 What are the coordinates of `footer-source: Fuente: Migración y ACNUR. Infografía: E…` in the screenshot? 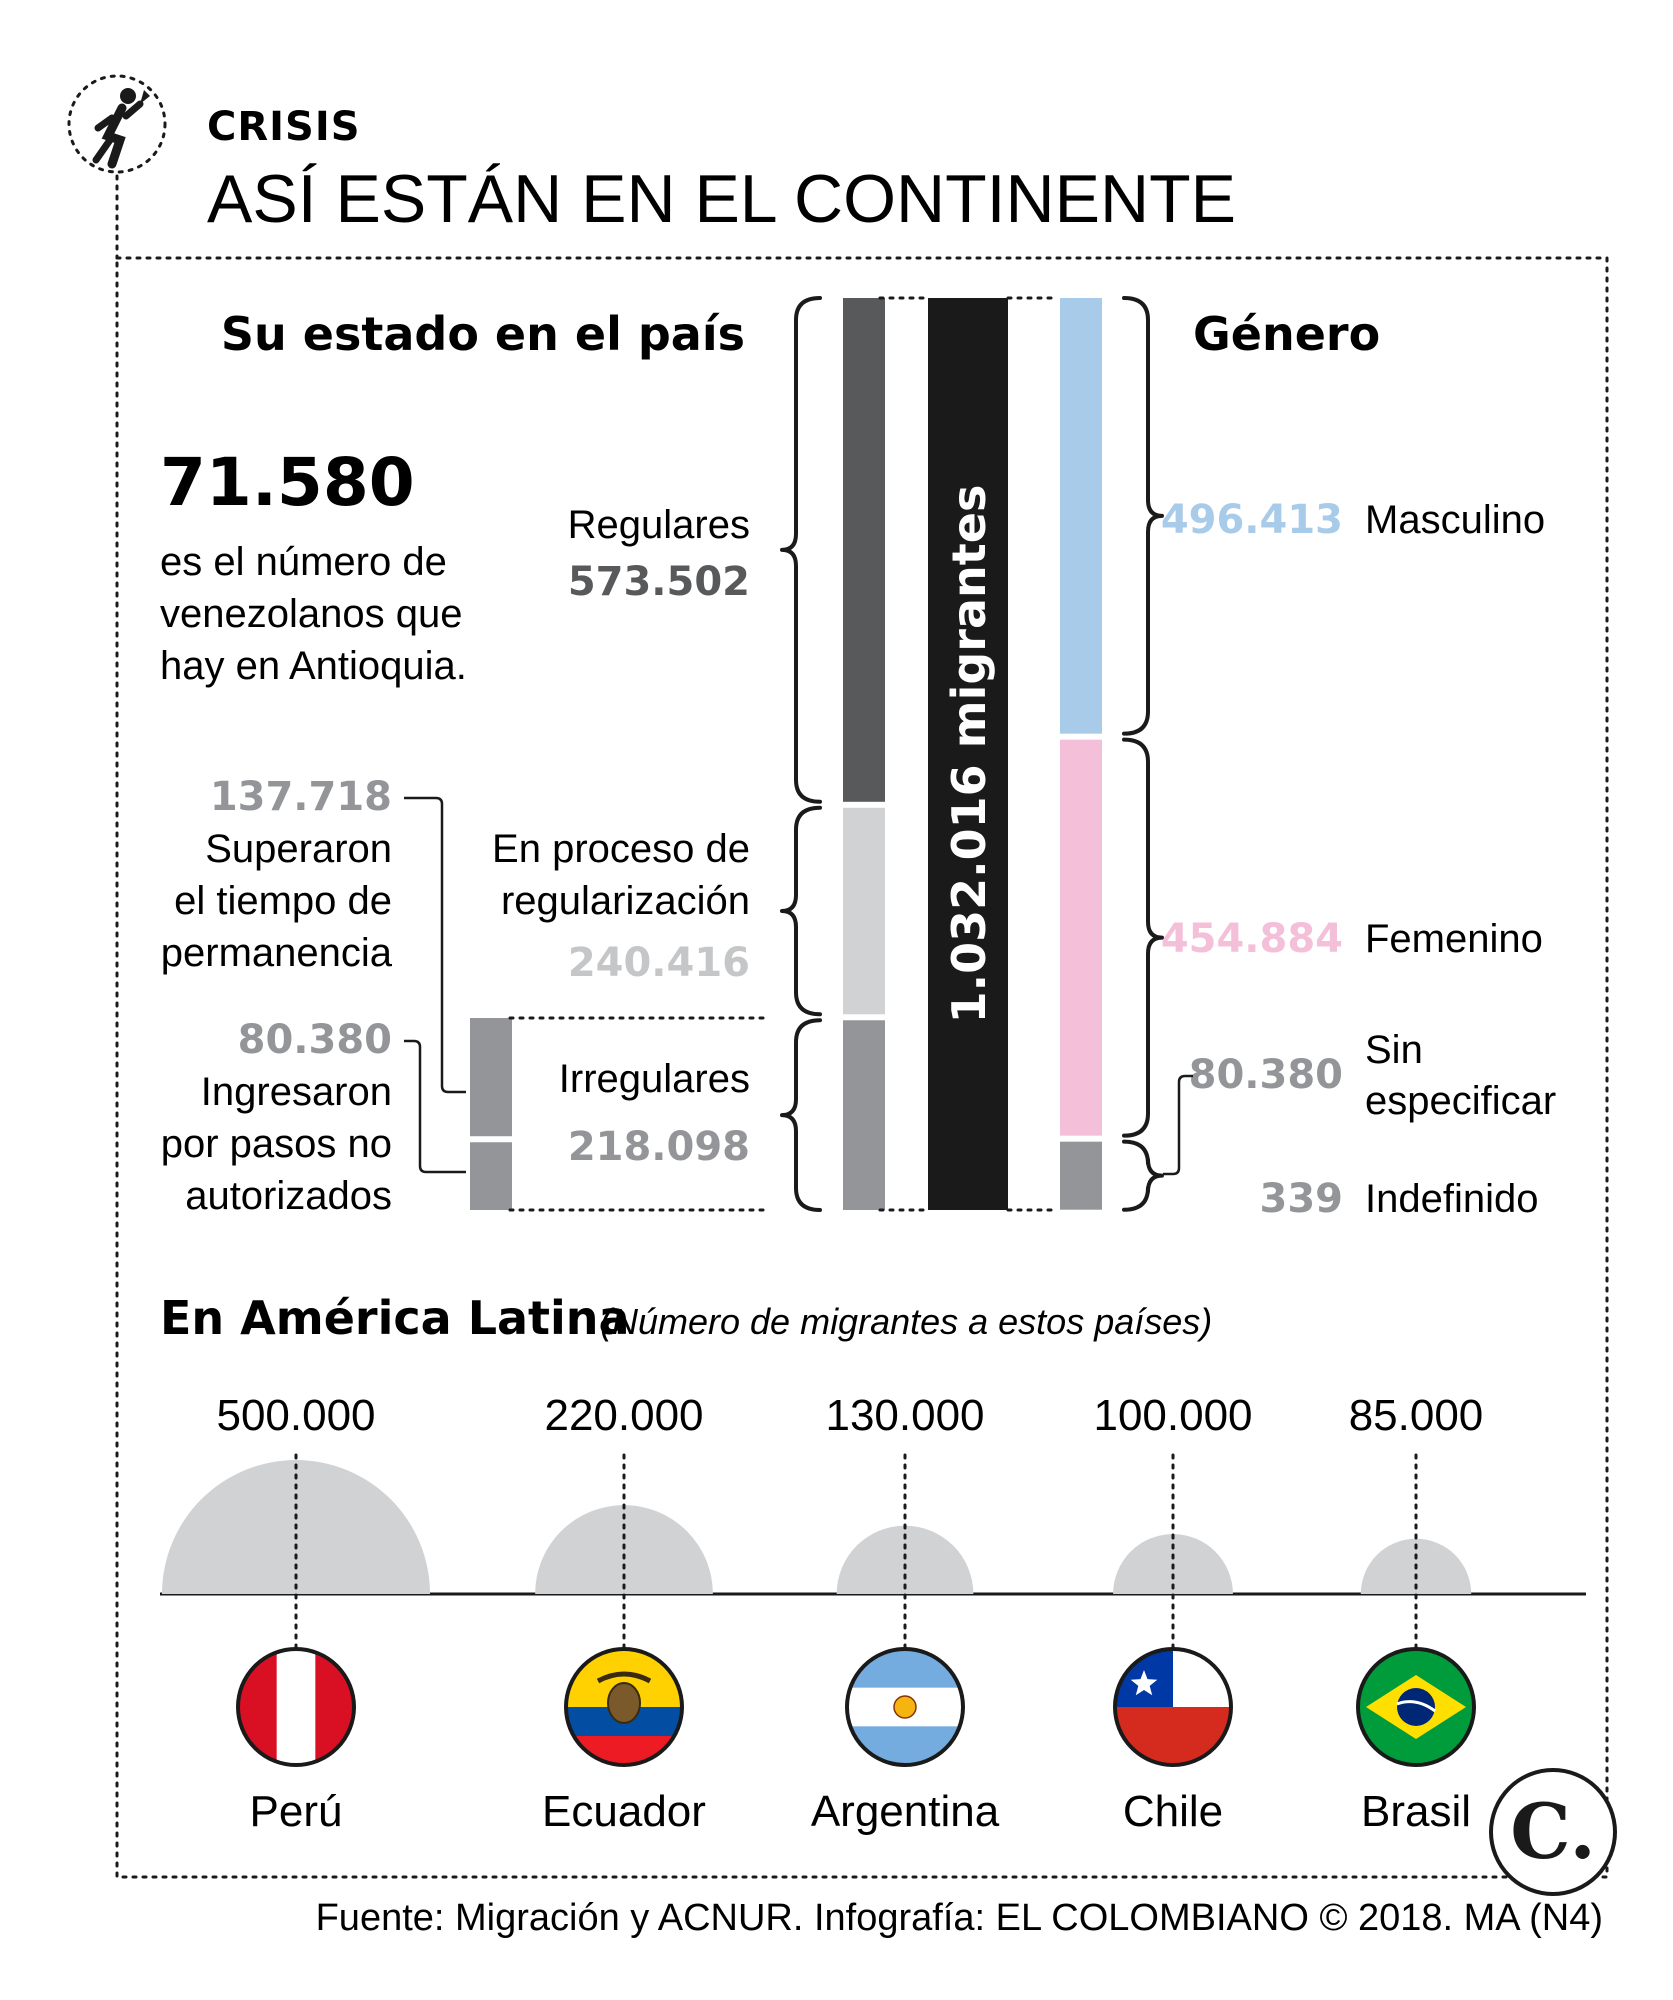 It's located at (959, 1918).